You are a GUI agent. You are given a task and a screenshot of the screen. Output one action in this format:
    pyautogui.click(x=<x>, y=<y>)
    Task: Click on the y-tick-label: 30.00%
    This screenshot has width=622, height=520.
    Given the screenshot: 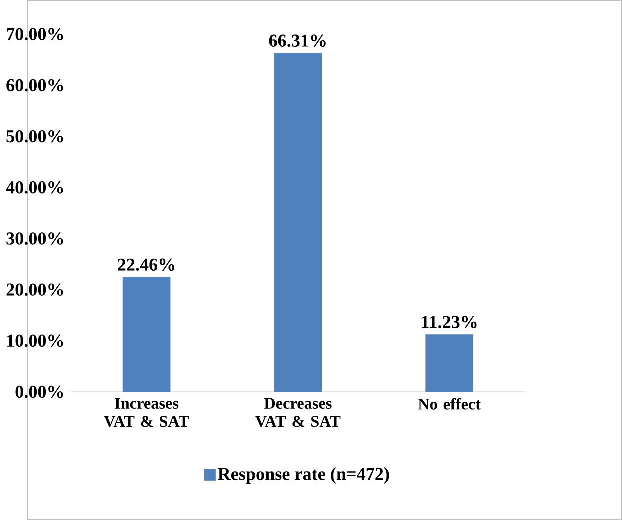 What is the action you would take?
    pyautogui.click(x=35, y=238)
    